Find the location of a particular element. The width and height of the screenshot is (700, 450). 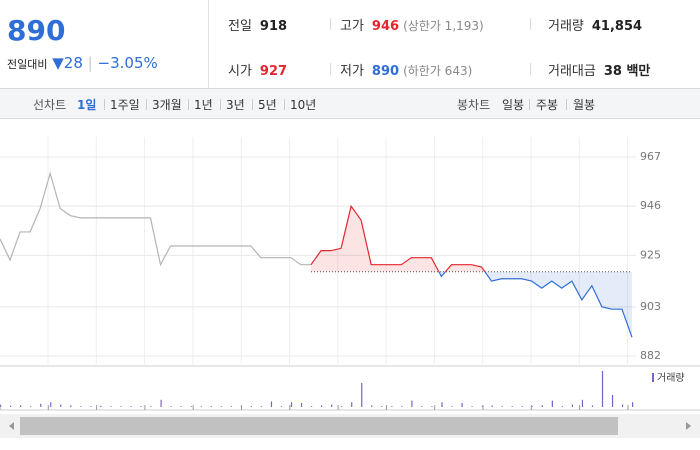

price: 890 is located at coordinates (36, 30).